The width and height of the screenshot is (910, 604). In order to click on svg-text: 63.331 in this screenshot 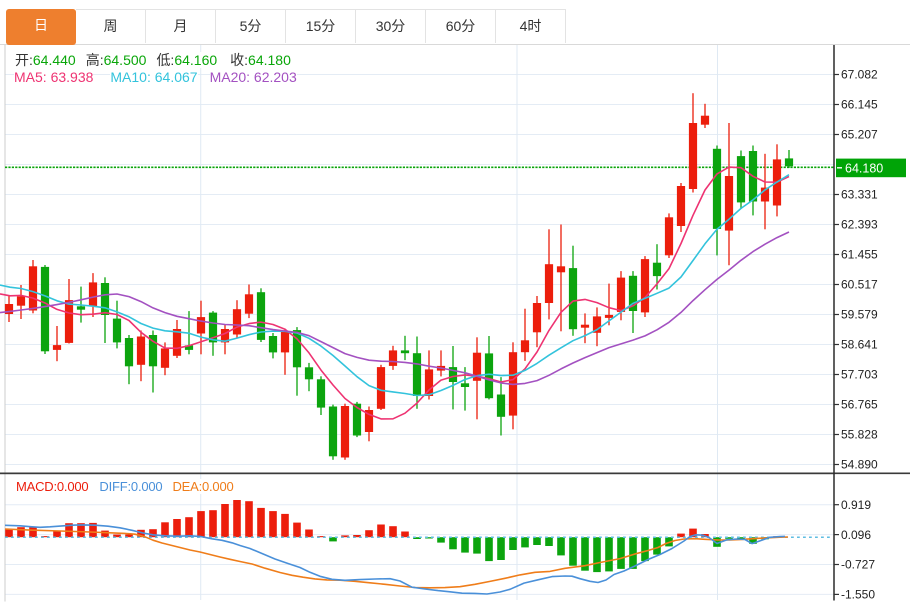, I will do `click(859, 195)`.